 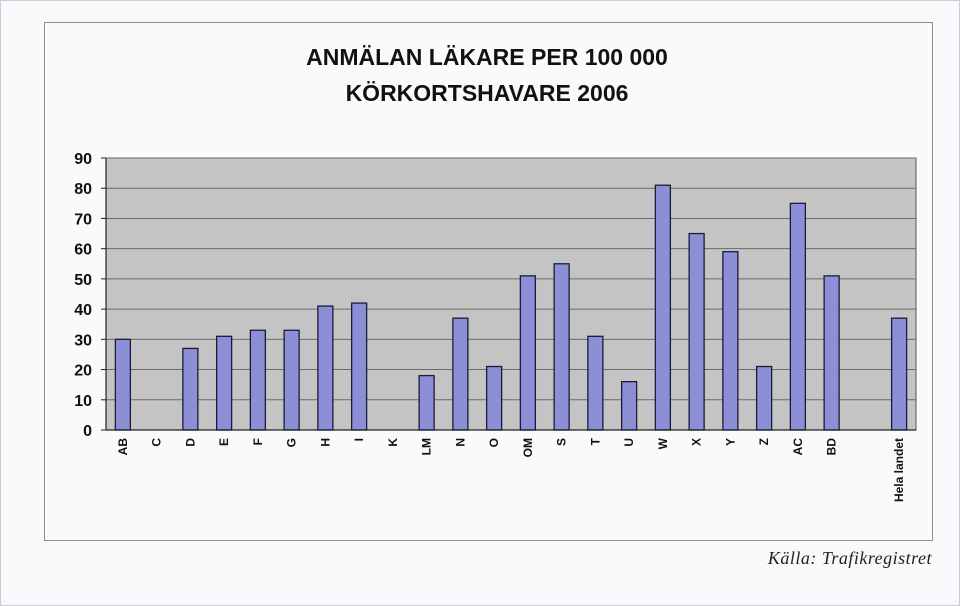 What do you see at coordinates (123, 384) in the screenshot?
I see `bar-ab` at bounding box center [123, 384].